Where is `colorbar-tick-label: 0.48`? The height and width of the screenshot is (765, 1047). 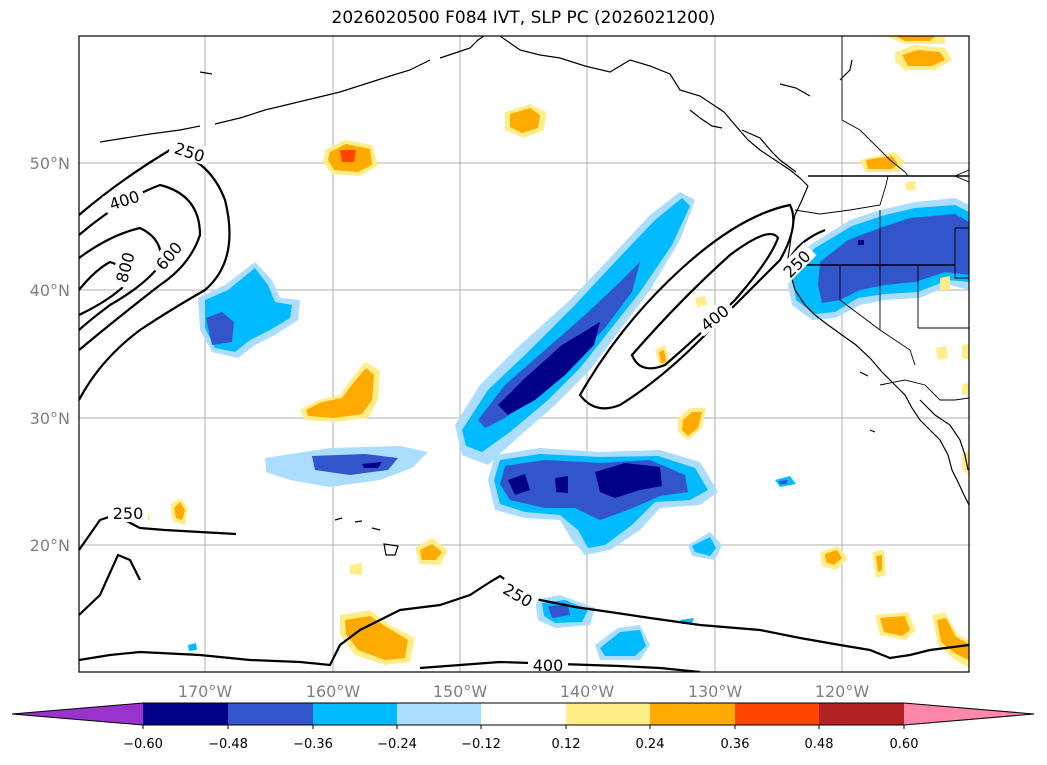 colorbar-tick-label: 0.48 is located at coordinates (819, 744).